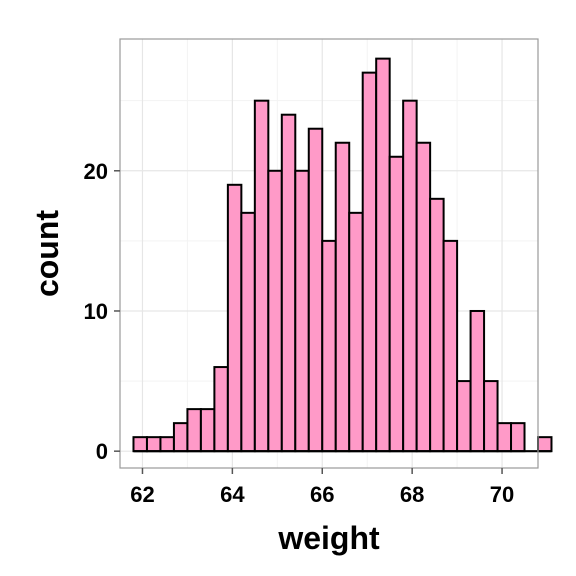 This screenshot has width=576, height=576. What do you see at coordinates (96, 311) in the screenshot?
I see `y-tick-label: 10` at bounding box center [96, 311].